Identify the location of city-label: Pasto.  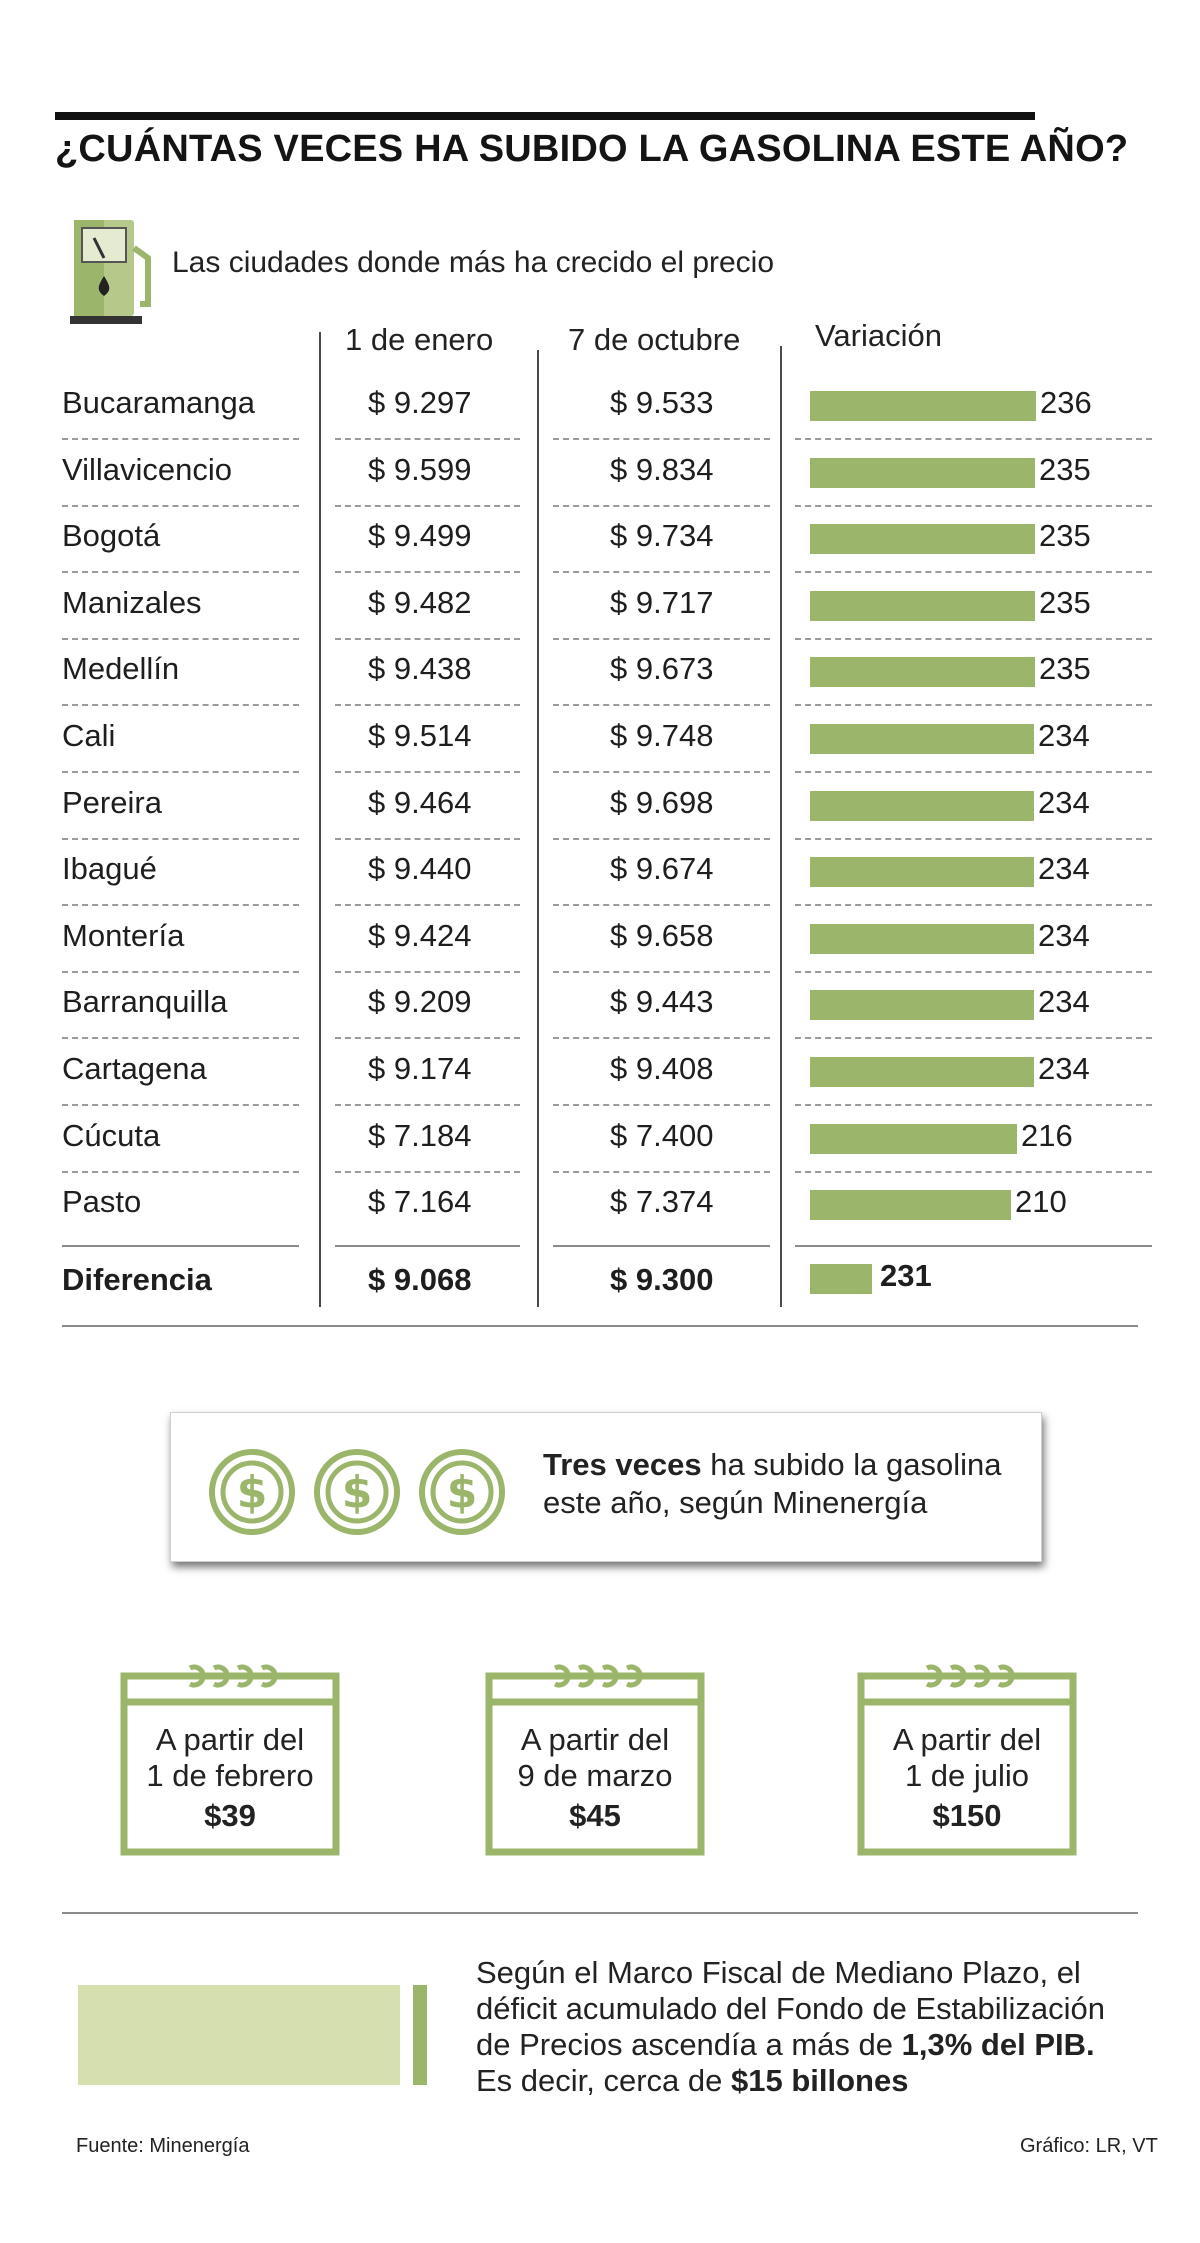
(102, 1202).